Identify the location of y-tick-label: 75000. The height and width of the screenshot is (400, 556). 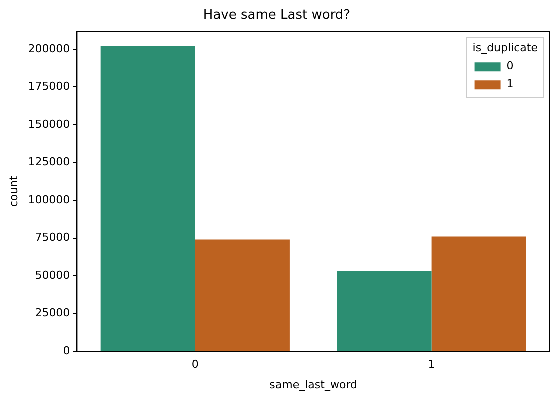
(52, 237).